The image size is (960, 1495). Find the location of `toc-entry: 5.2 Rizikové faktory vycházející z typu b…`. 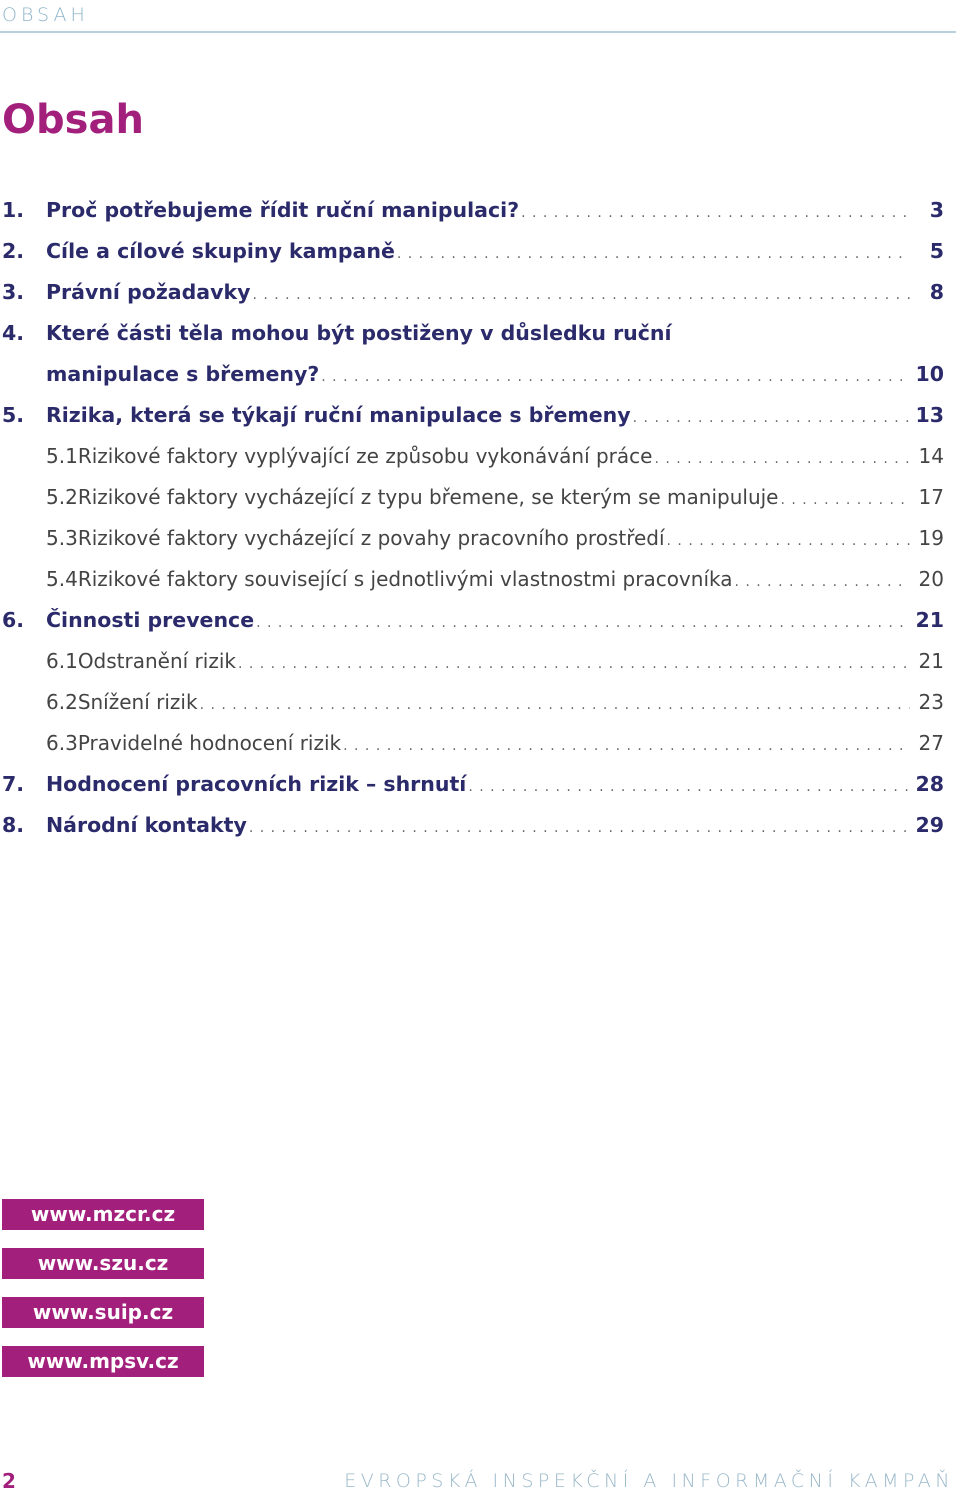

toc-entry: 5.2 Rizikové faktory vycházející z typu b… is located at coordinates (473, 497).